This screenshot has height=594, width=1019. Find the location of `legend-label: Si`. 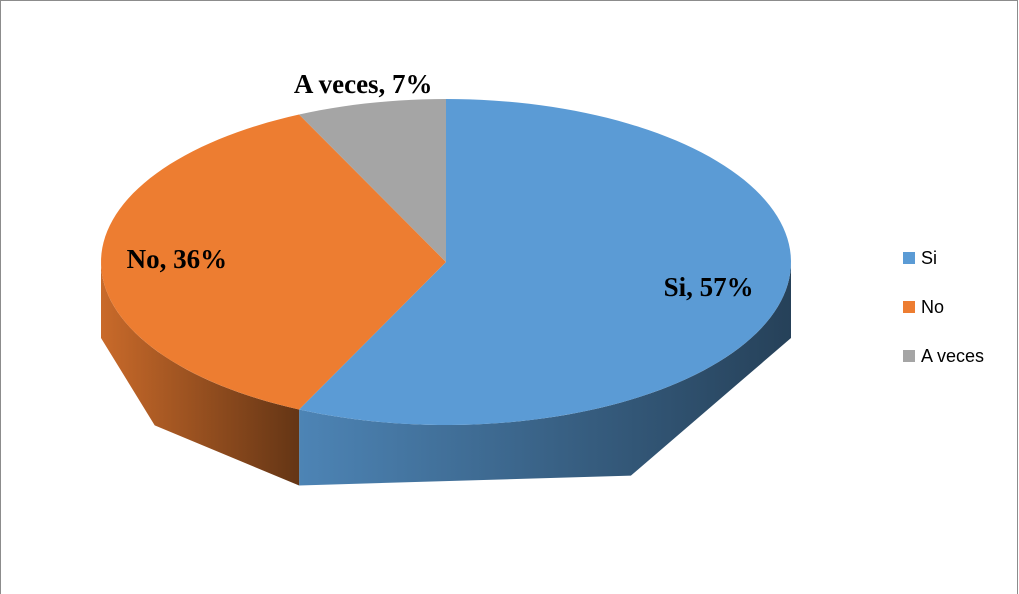

legend-label: Si is located at coordinates (929, 258).